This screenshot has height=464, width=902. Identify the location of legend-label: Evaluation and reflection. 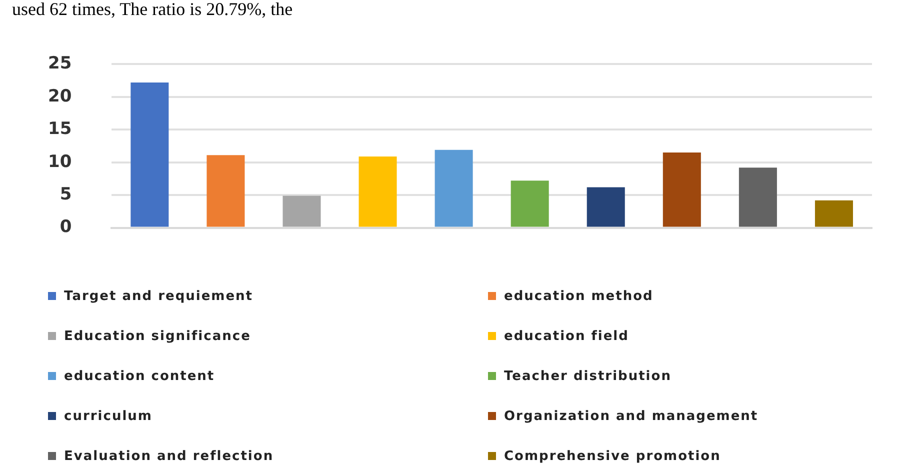
(169, 456).